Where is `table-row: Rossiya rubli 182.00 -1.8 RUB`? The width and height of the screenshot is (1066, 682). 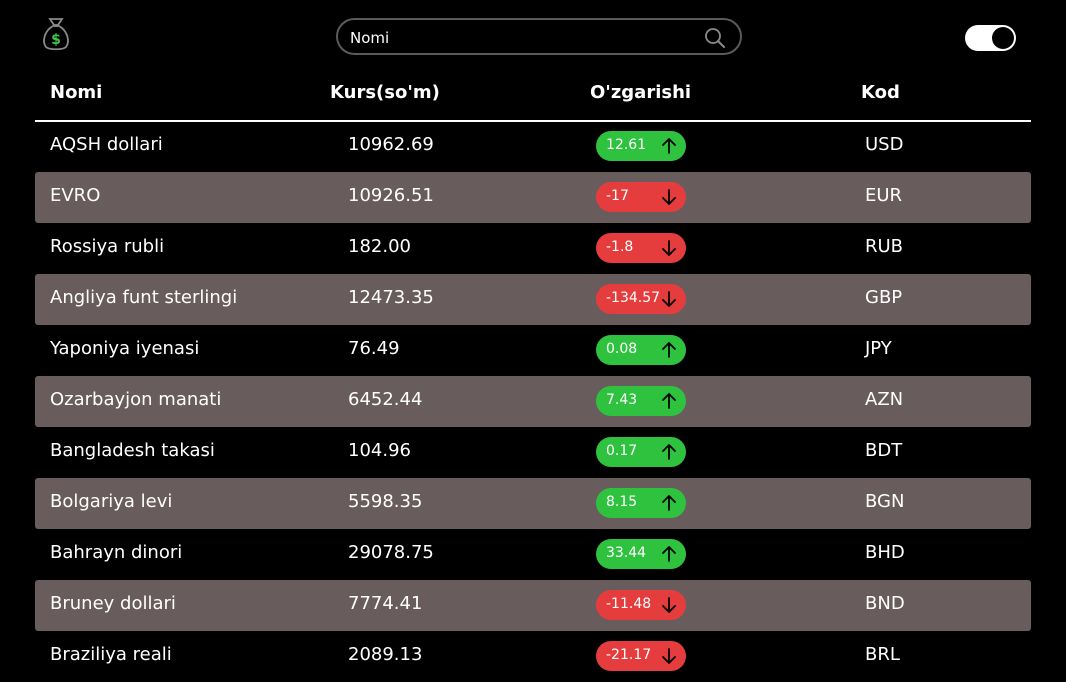
table-row: Rossiya rubli 182.00 -1.8 RUB is located at coordinates (533, 248).